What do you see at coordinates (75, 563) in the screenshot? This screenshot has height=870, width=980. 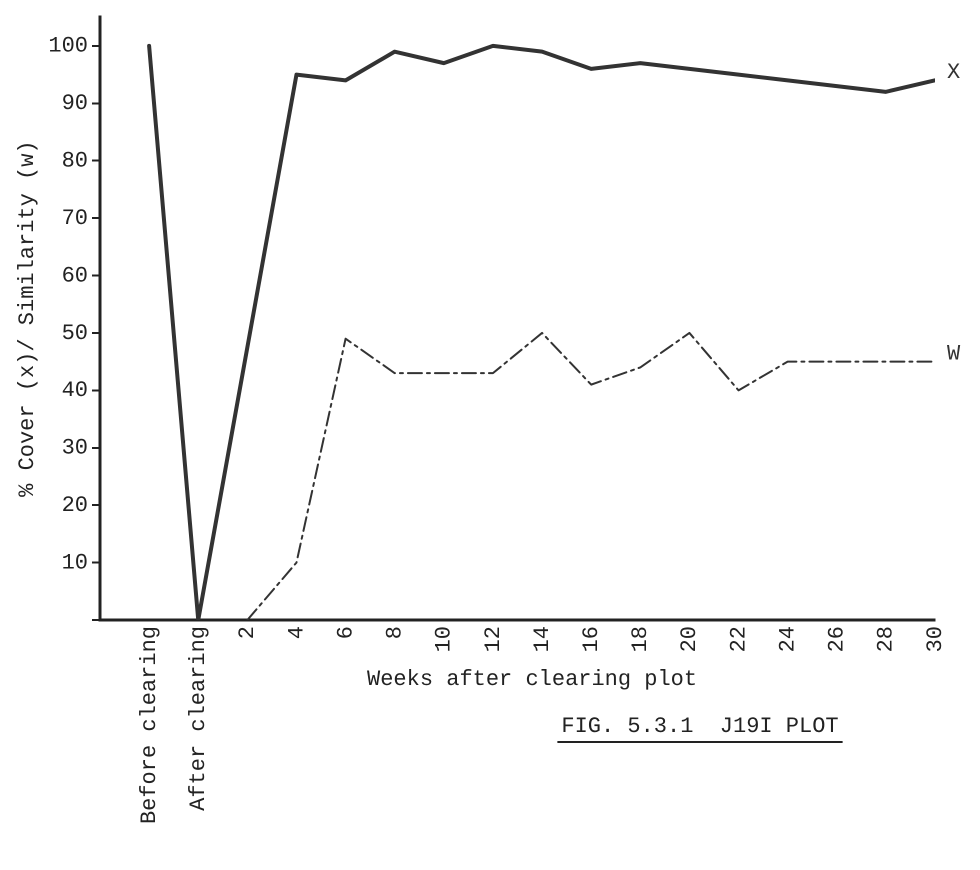 I see `y-tick-label: 10` at bounding box center [75, 563].